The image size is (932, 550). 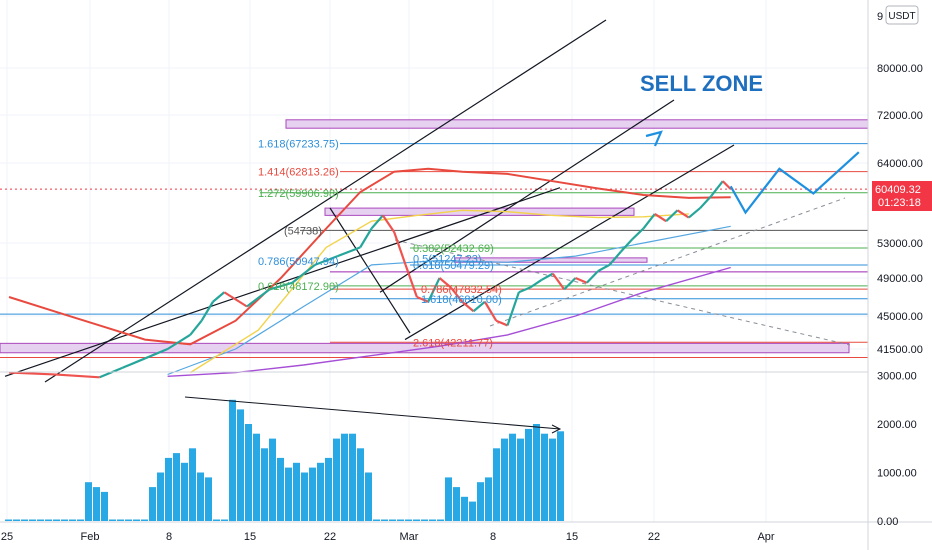 I want to click on channel-inner-lower-line, so click(x=569, y=242).